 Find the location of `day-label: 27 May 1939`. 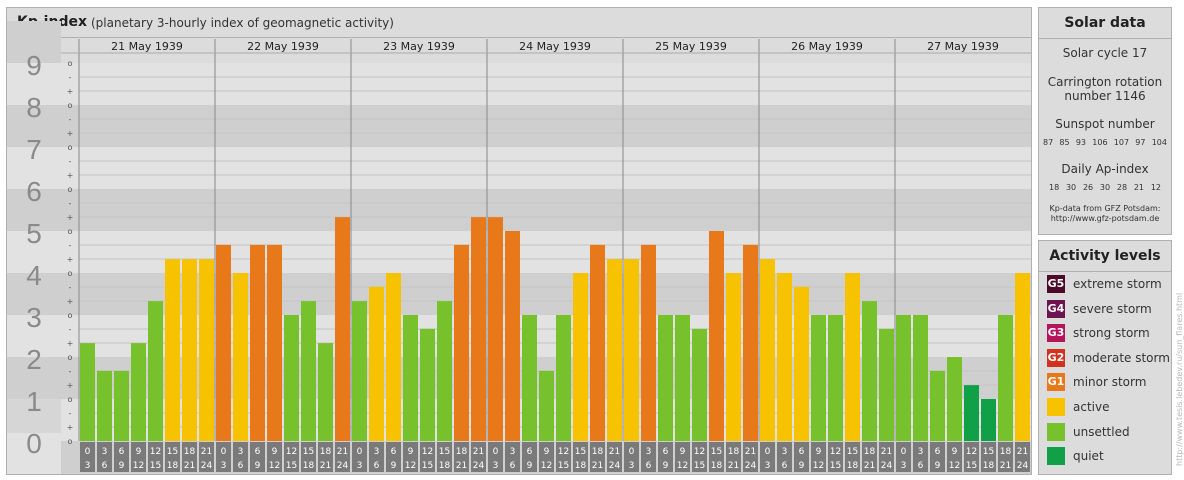

day-label: 27 May 1939 is located at coordinates (963, 46).